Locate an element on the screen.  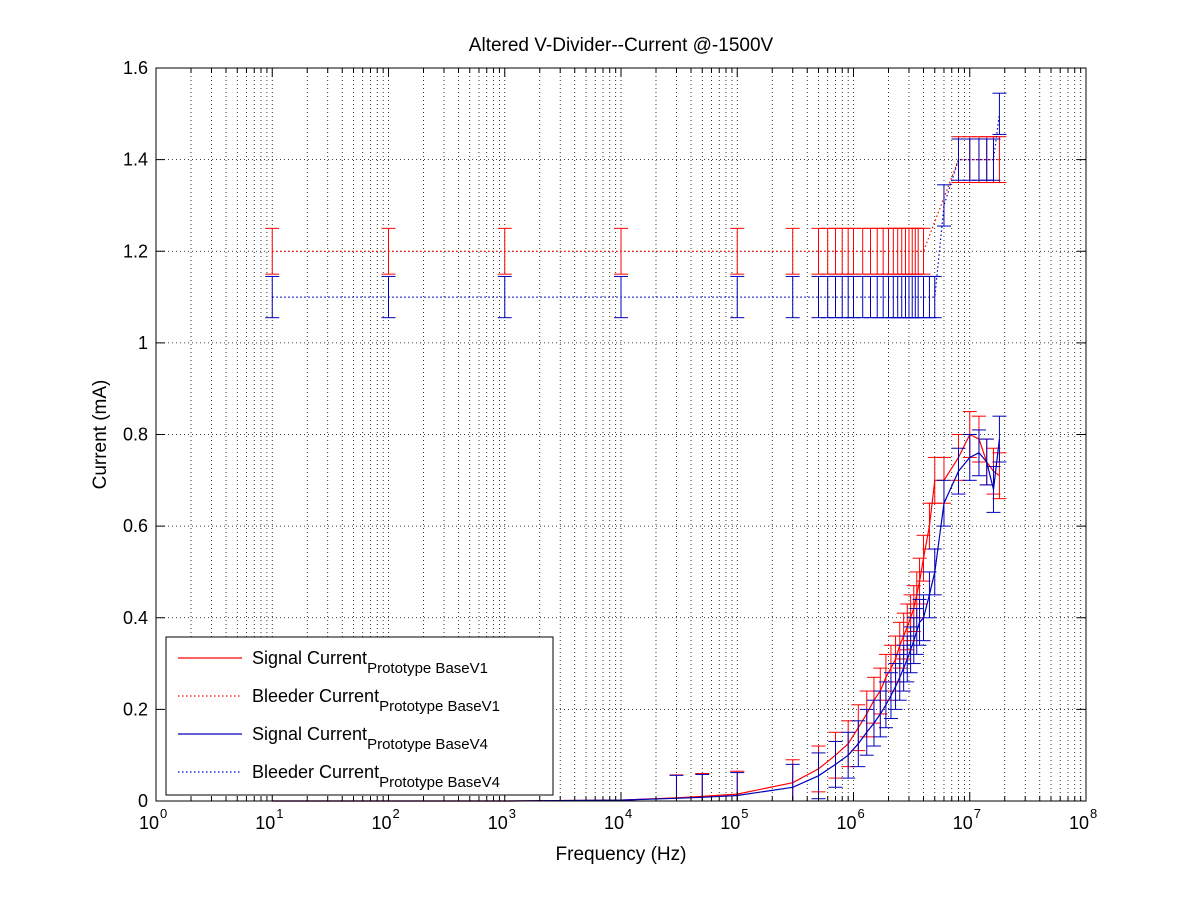
y-tick-label: 1.4 is located at coordinates (135, 160).